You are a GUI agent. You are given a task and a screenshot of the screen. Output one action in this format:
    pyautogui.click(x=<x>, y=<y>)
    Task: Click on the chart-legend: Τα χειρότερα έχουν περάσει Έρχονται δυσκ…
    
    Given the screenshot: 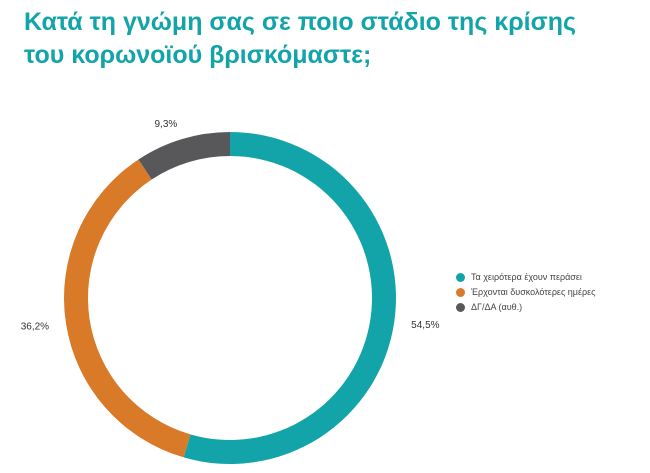 What is the action you would take?
    pyautogui.click(x=525, y=292)
    